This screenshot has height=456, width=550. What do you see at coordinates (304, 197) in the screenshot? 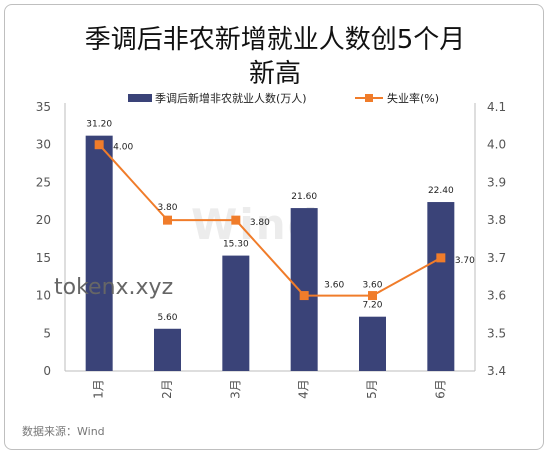
I see `bar-data-label: 21.60` at bounding box center [304, 197].